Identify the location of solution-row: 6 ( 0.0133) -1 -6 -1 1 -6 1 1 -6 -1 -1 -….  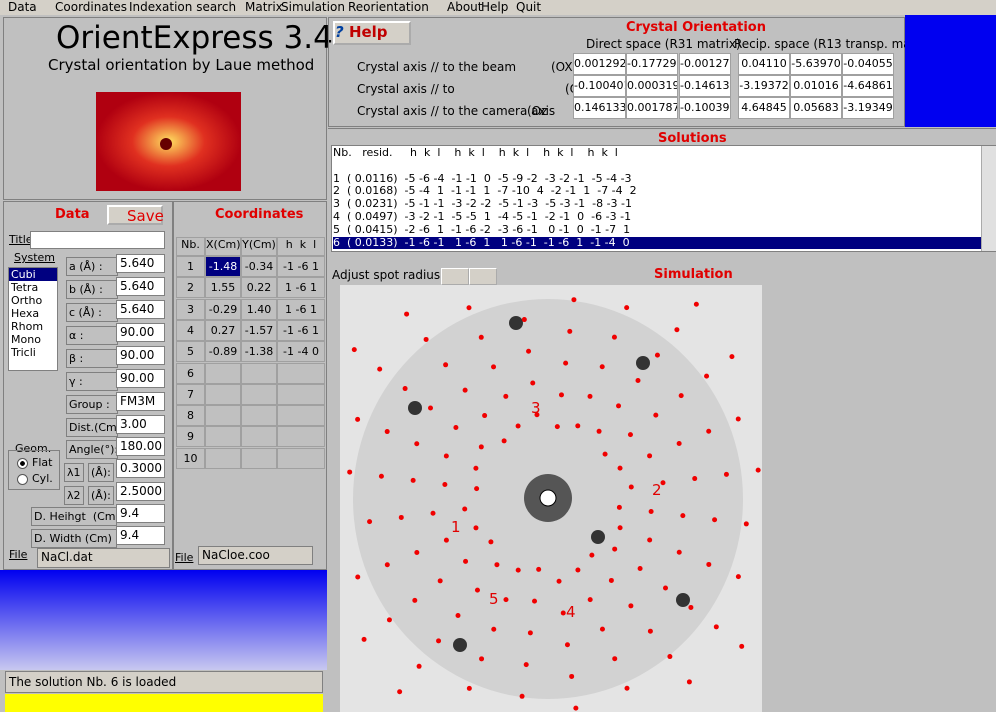
(663, 243).